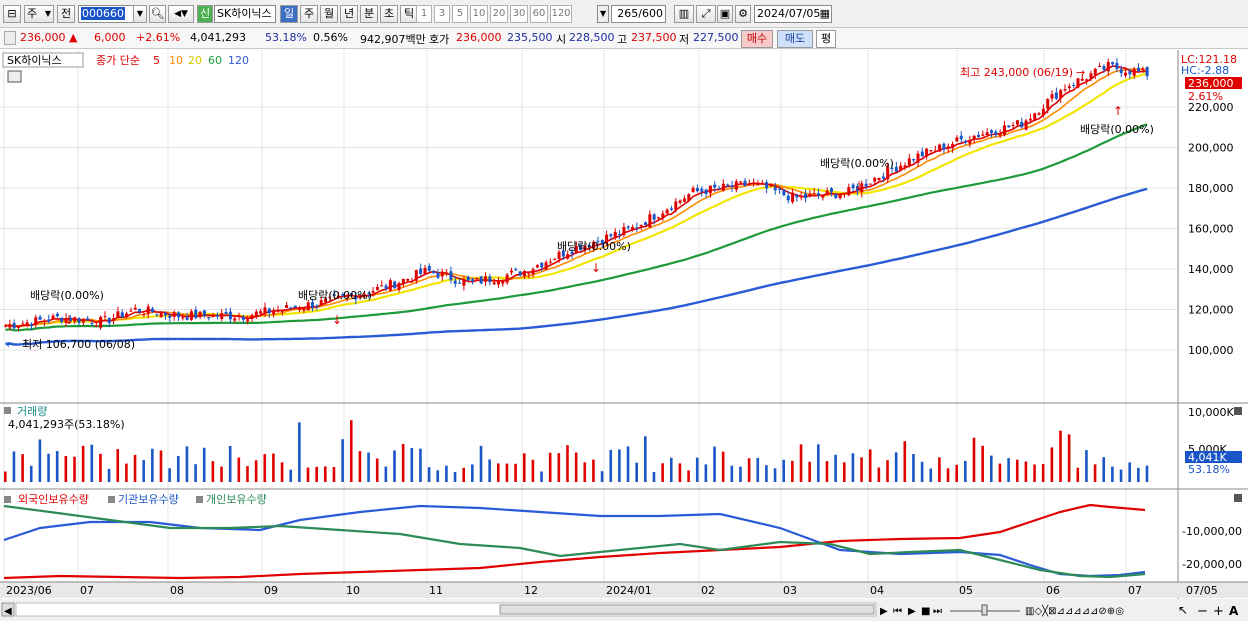 This screenshot has width=1248, height=621. What do you see at coordinates (561, 14) in the screenshot?
I see `interval-button: 120` at bounding box center [561, 14].